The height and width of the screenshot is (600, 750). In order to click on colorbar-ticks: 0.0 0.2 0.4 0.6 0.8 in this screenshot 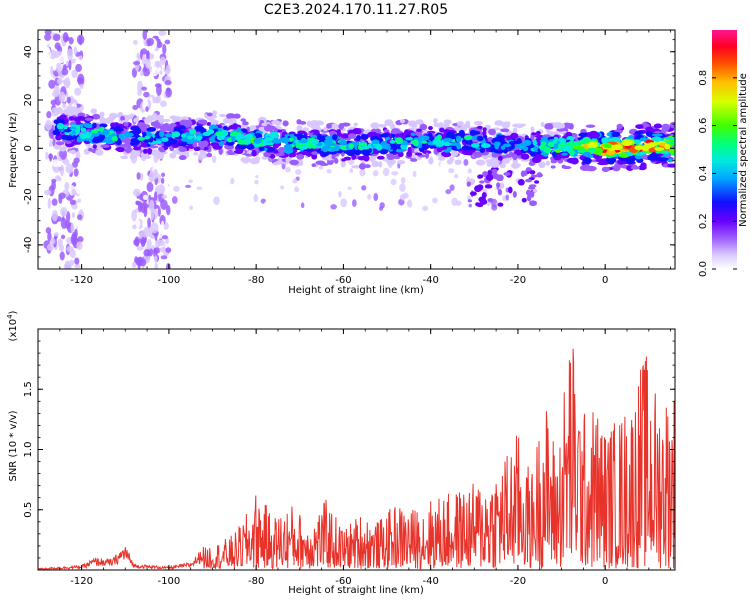, I will do `click(717, 173)`.